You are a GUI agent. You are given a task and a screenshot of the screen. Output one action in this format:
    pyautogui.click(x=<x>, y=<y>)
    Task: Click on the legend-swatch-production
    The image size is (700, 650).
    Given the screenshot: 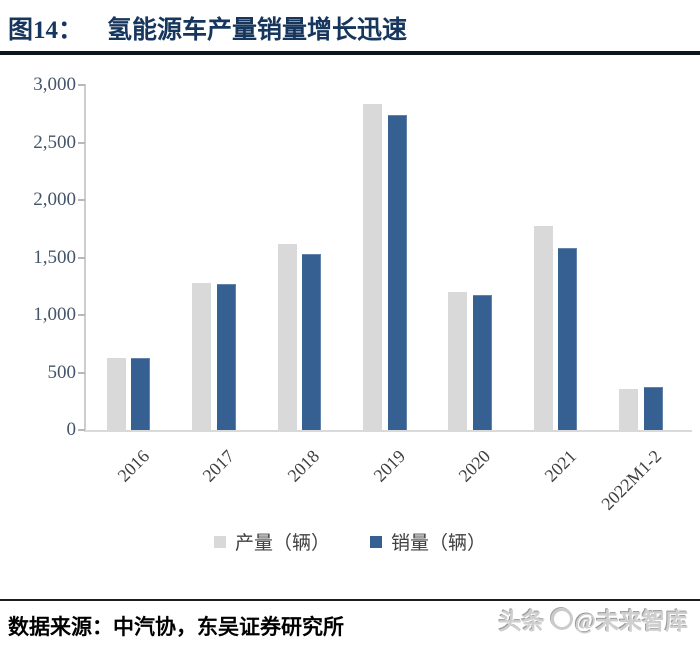 What is the action you would take?
    pyautogui.click(x=219, y=541)
    